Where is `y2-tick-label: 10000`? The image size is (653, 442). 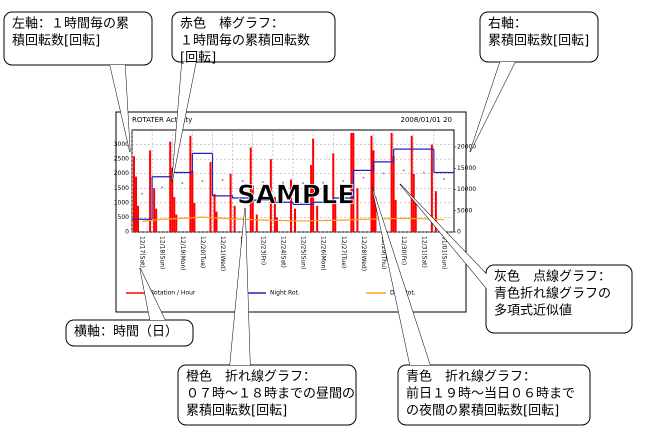 y2-tick-label: 10000 is located at coordinates (466, 189).